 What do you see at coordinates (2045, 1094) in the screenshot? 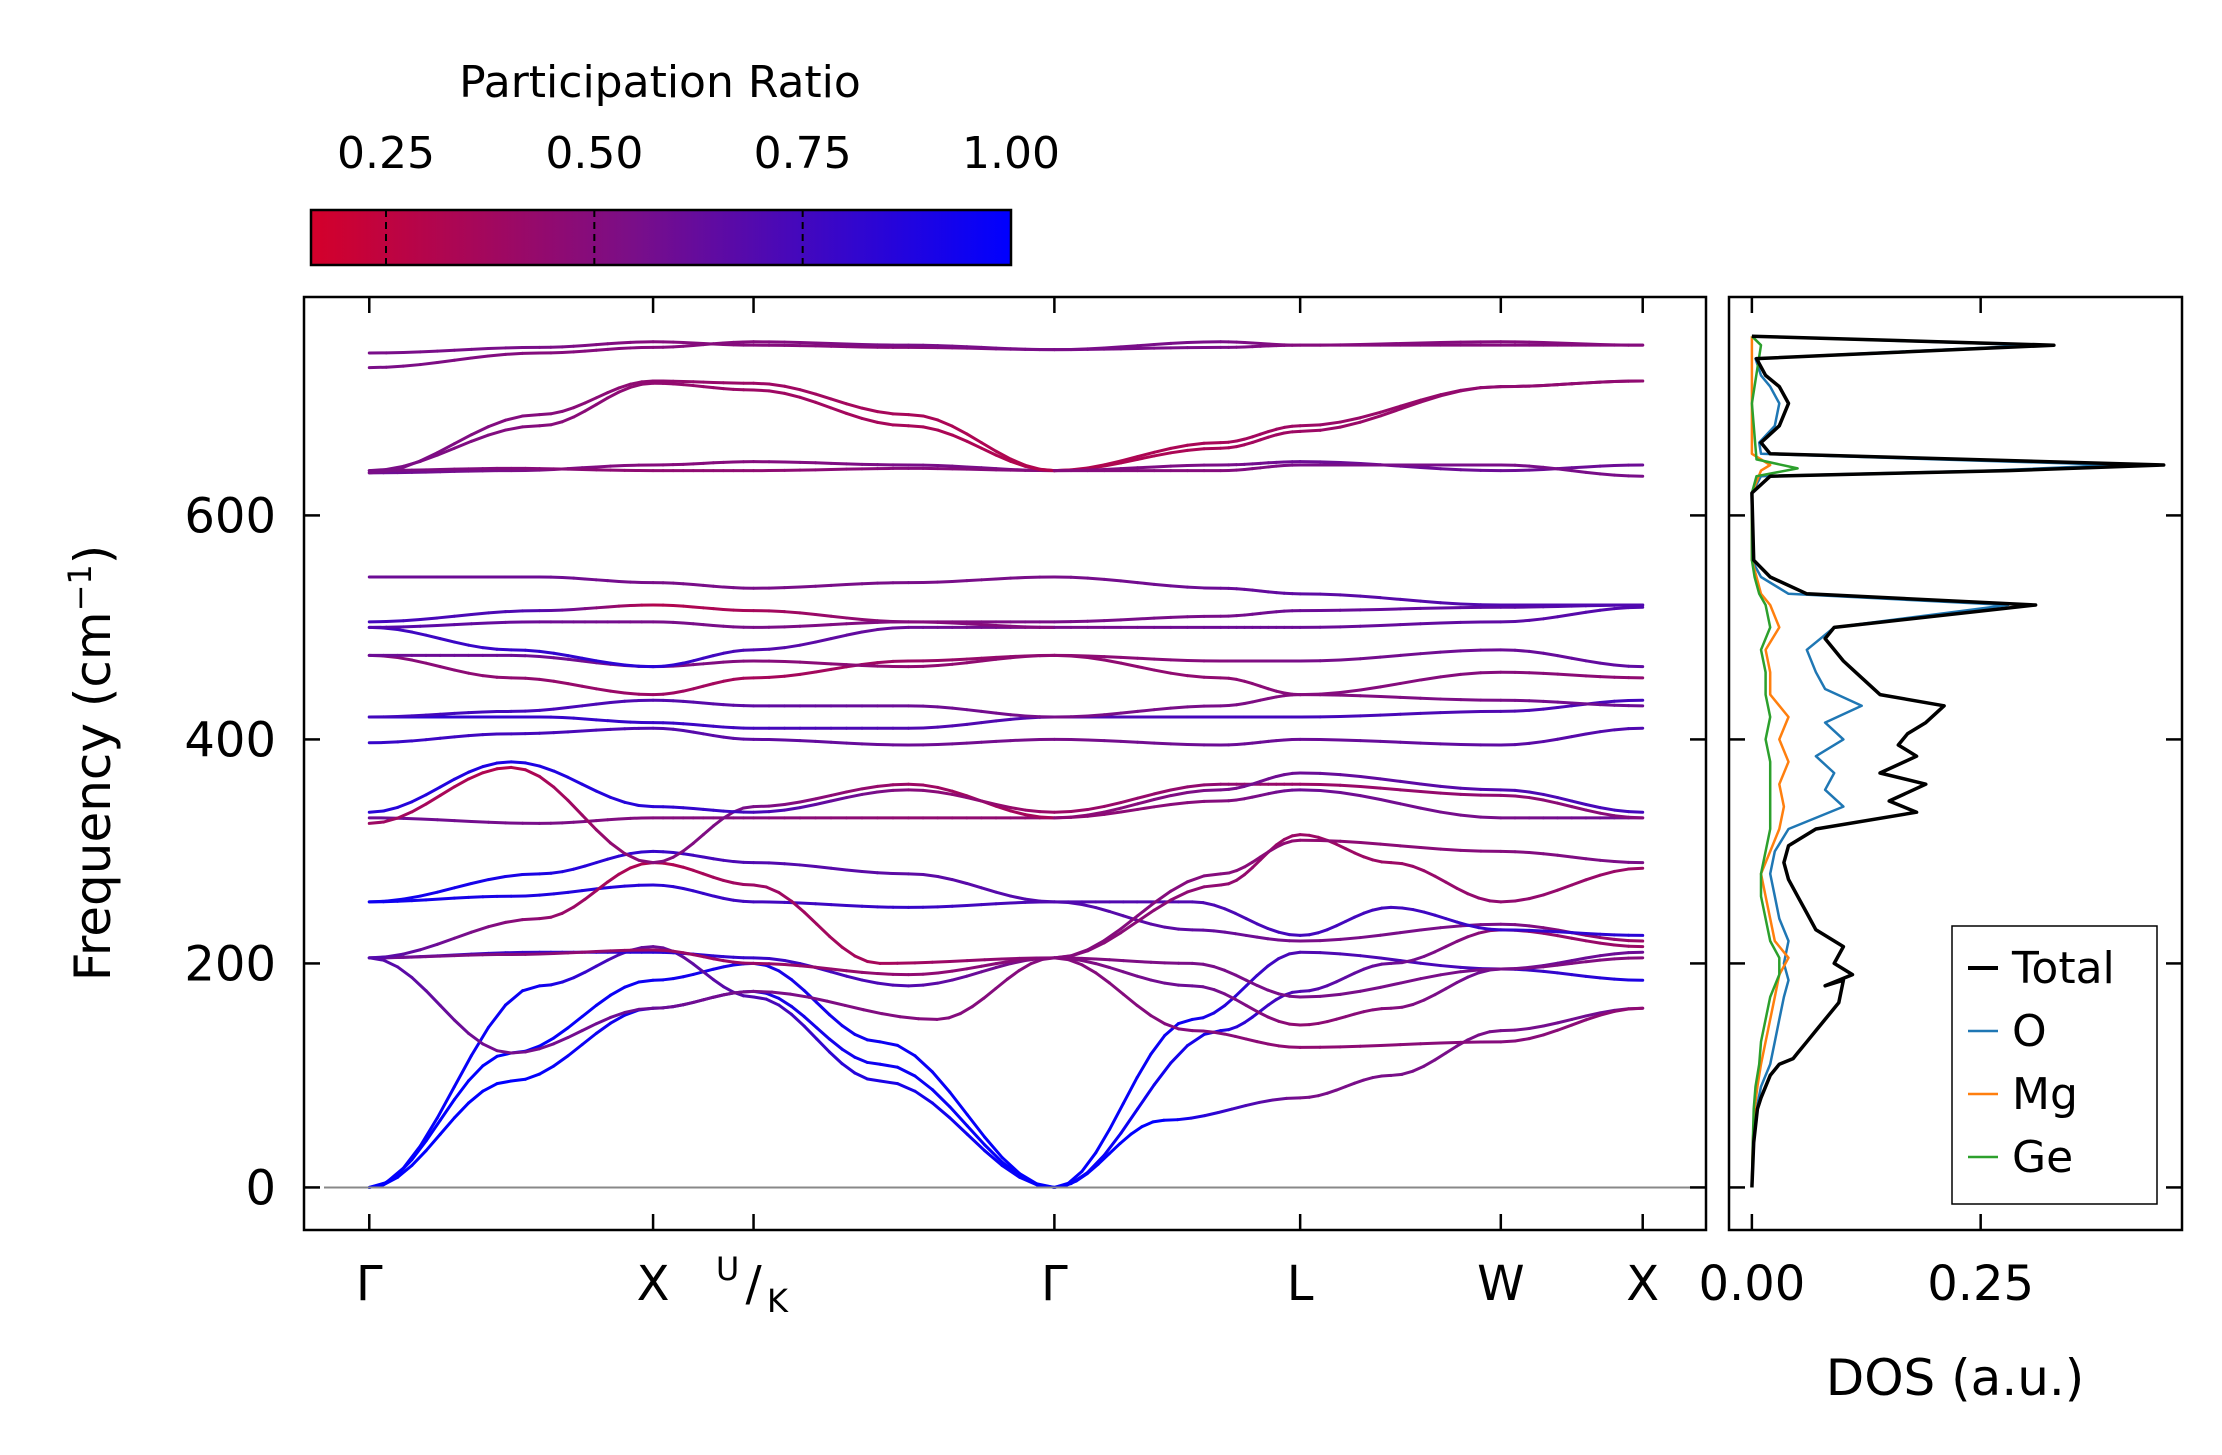
I see `legend-label-mg: Mg` at bounding box center [2045, 1094].